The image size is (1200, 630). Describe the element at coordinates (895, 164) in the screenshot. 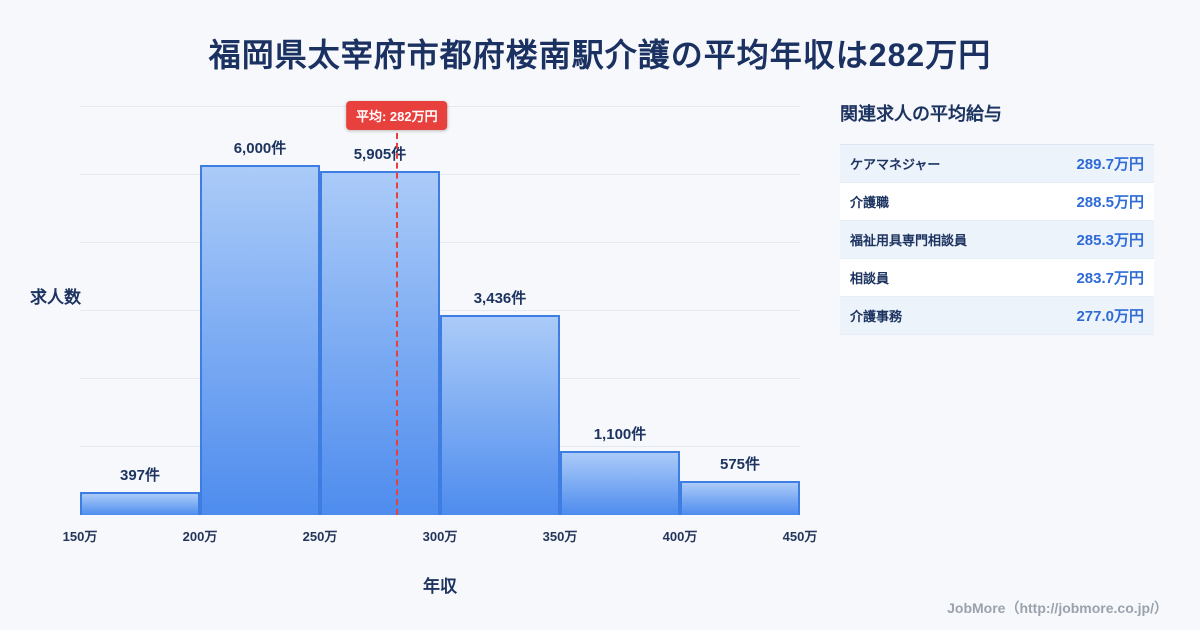

I see `job-name: ケアマネジャー` at that location.